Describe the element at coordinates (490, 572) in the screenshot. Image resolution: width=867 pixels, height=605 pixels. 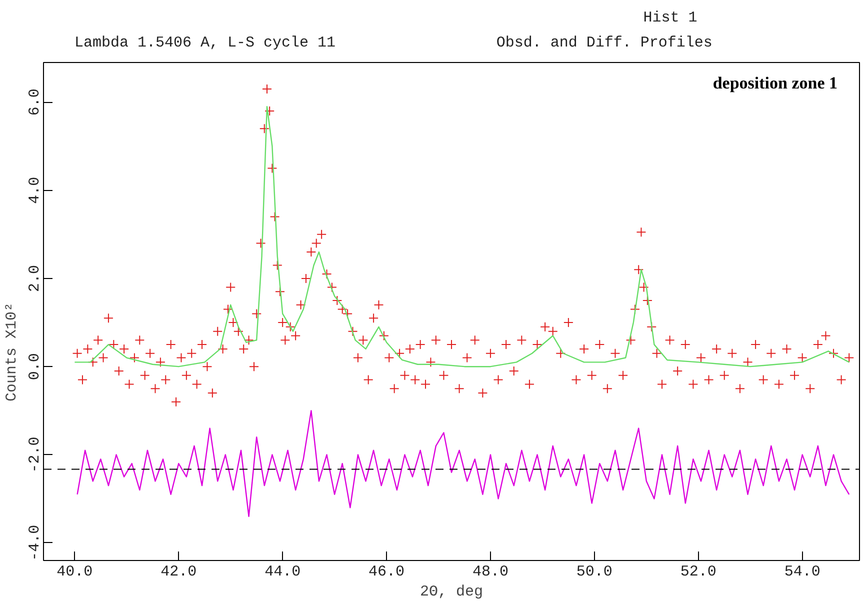
I see `x-tick-label: 48.0` at that location.